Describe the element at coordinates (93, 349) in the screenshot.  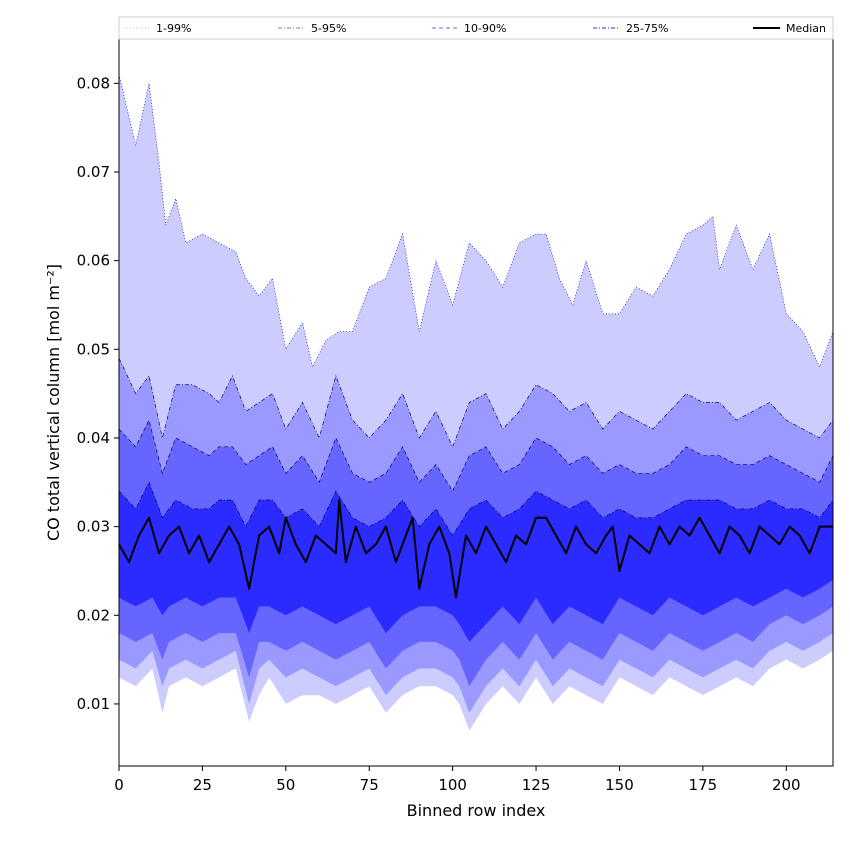
I see `y-tick-label: 0.05` at that location.